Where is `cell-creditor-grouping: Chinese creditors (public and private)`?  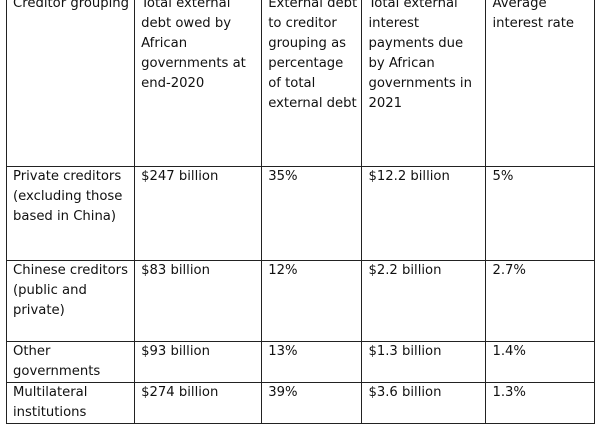
cell-creditor-grouping: Chinese creditors (public and private) is located at coordinates (70, 301).